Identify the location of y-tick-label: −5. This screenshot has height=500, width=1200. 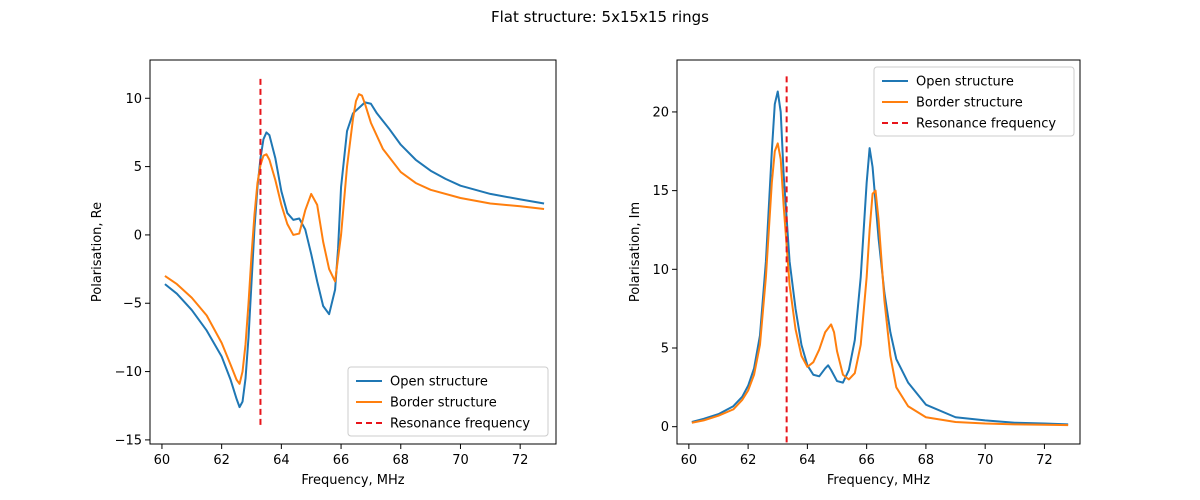
(132, 304).